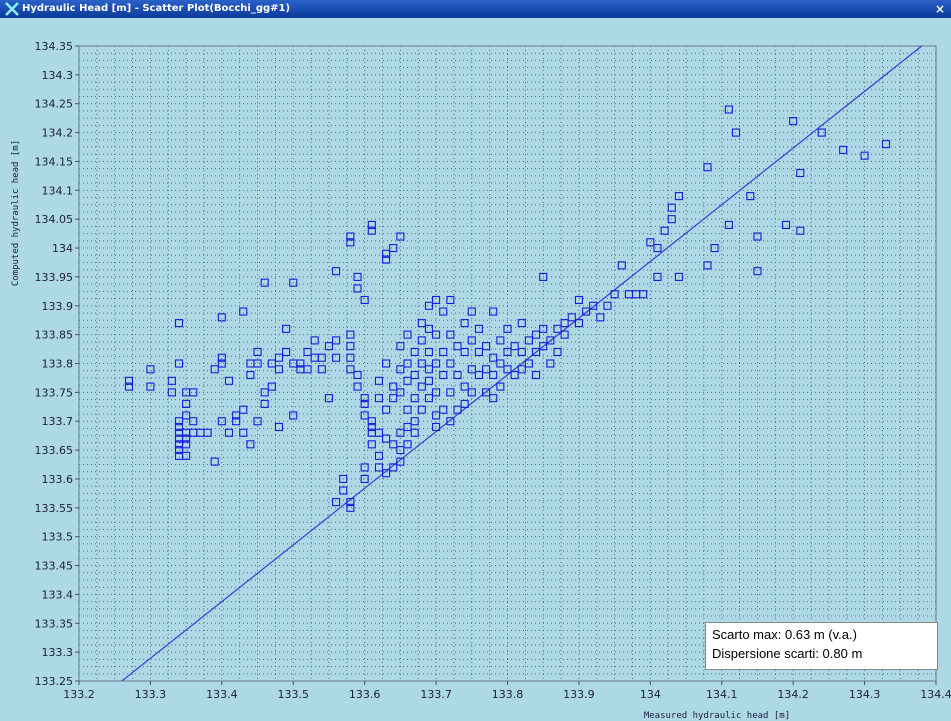 The height and width of the screenshot is (721, 951). What do you see at coordinates (79, 694) in the screenshot?
I see `x-tick-label: 133.2` at bounding box center [79, 694].